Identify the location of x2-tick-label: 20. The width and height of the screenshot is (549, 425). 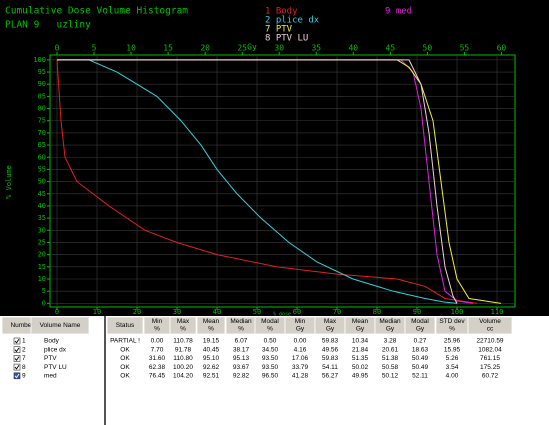
(205, 48).